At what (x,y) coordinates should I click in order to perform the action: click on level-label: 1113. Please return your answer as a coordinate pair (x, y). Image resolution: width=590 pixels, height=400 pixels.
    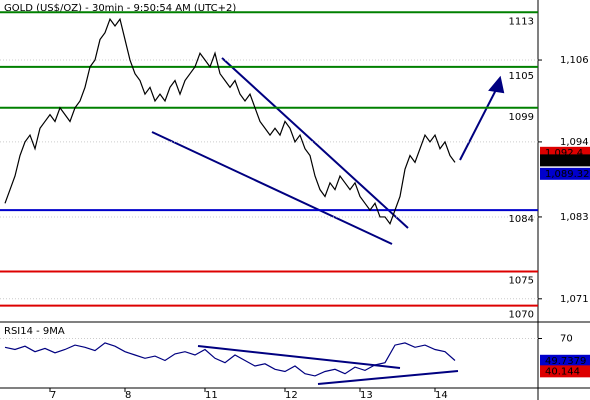
    Looking at the image, I should click on (521, 21).